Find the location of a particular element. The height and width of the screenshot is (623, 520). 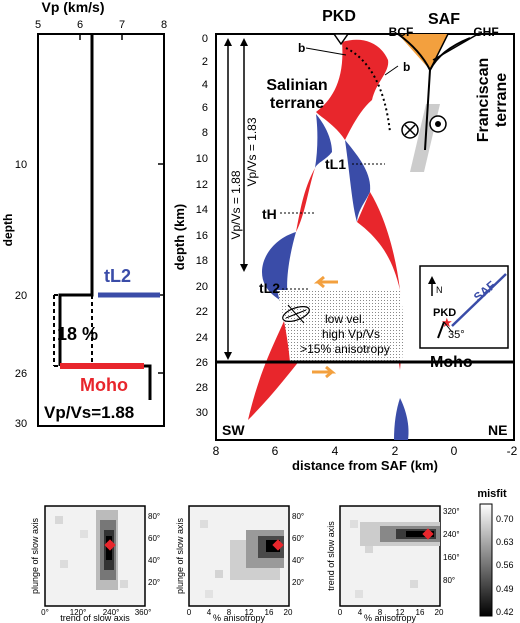

salinian-label-1: Salinian is located at coordinates (296, 85).